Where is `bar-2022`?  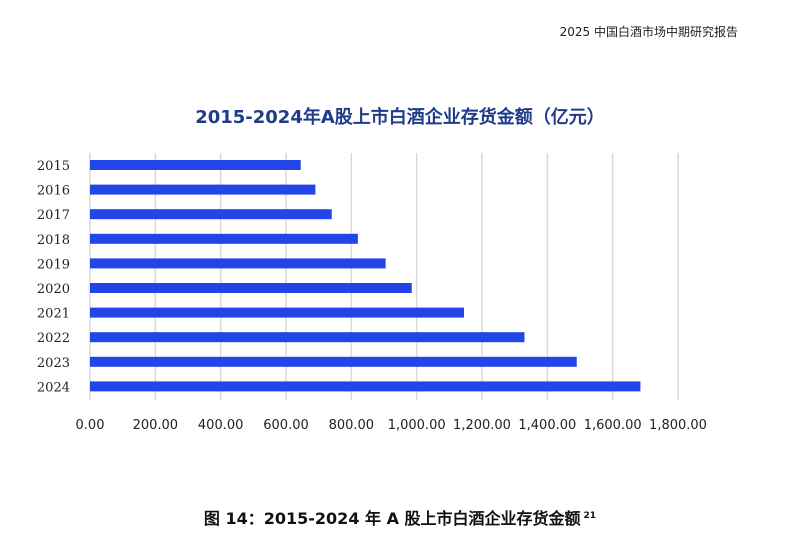 bar-2022 is located at coordinates (307, 337).